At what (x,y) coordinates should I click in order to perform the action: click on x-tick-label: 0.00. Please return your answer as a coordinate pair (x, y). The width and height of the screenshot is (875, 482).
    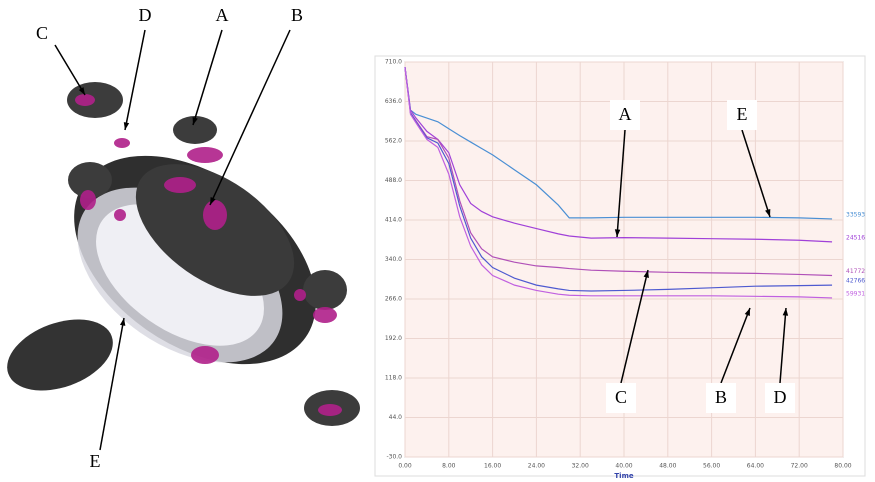
    Looking at the image, I should click on (405, 466).